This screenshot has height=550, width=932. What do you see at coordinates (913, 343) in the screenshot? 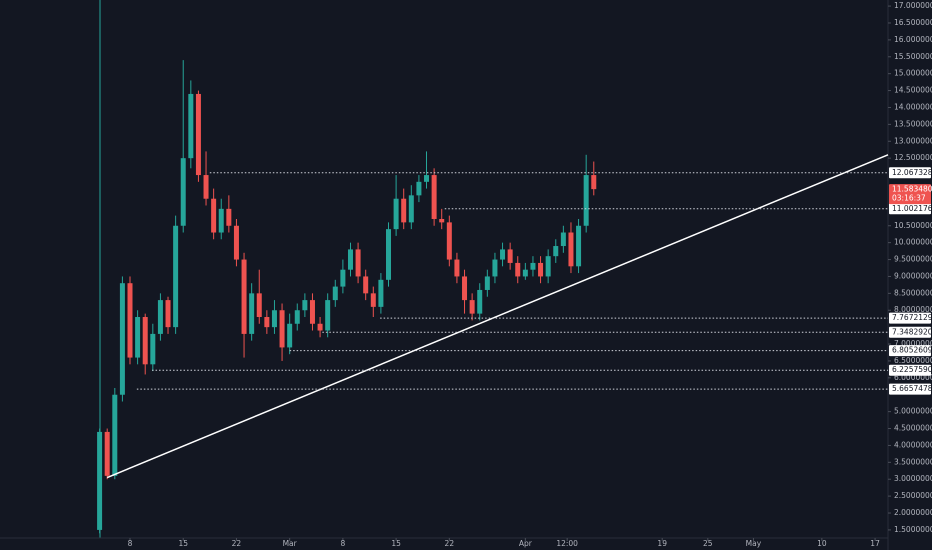
I see `y-tick-label: 7.00000000` at bounding box center [913, 343].